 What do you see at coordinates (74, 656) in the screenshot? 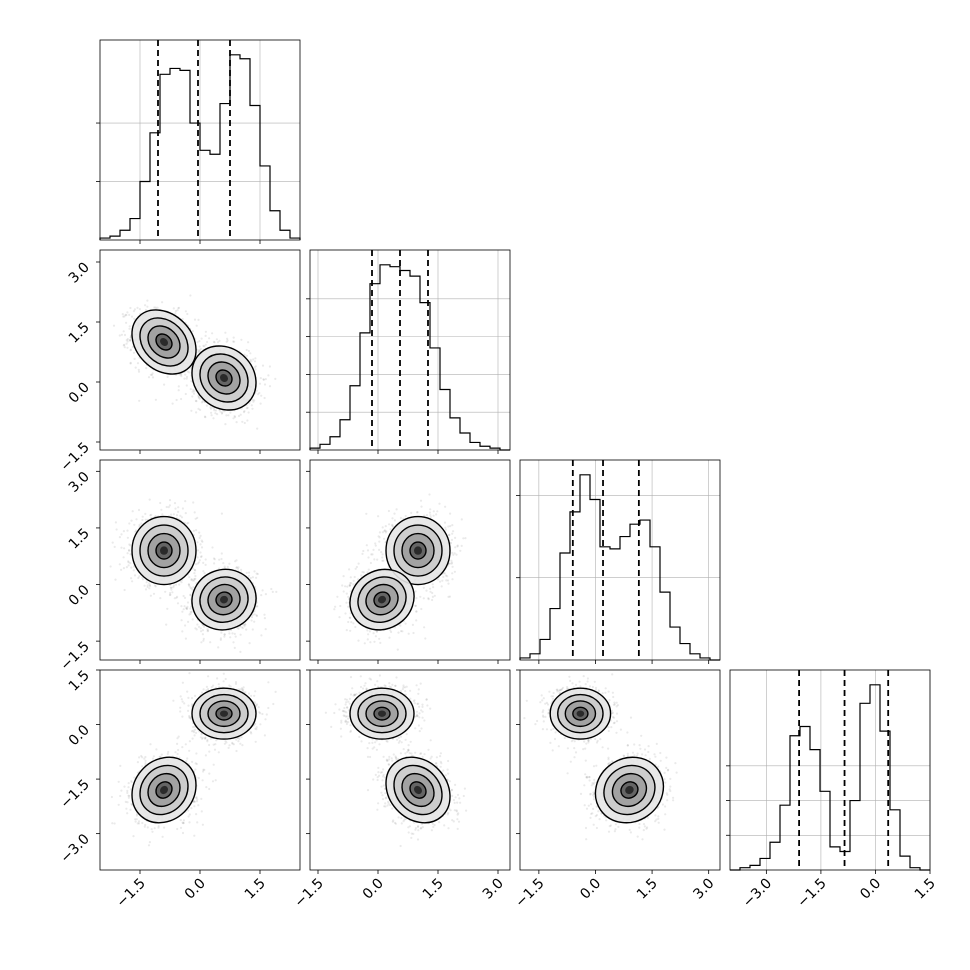
I see `ytick-label-2-0: −1.5` at bounding box center [74, 656].